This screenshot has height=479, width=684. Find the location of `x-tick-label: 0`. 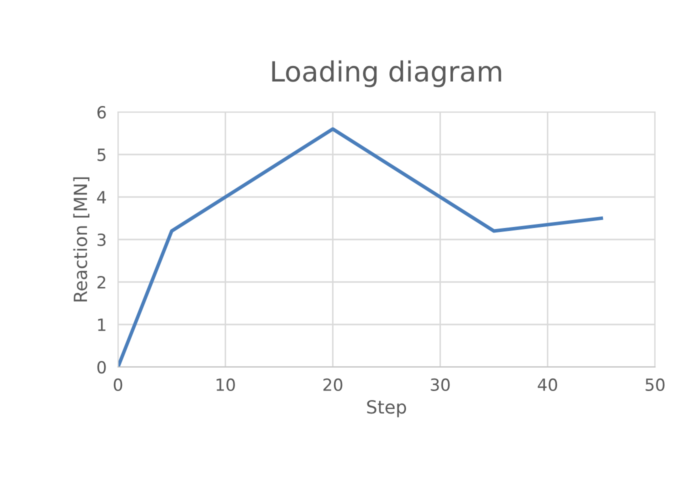

x-tick-label: 0 is located at coordinates (118, 385).